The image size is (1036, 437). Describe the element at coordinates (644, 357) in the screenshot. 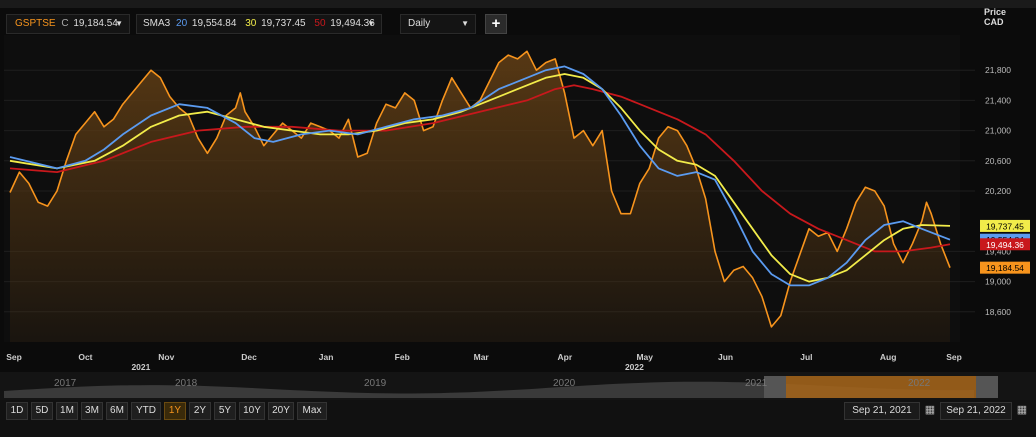

I see `x-tick-label: May` at that location.